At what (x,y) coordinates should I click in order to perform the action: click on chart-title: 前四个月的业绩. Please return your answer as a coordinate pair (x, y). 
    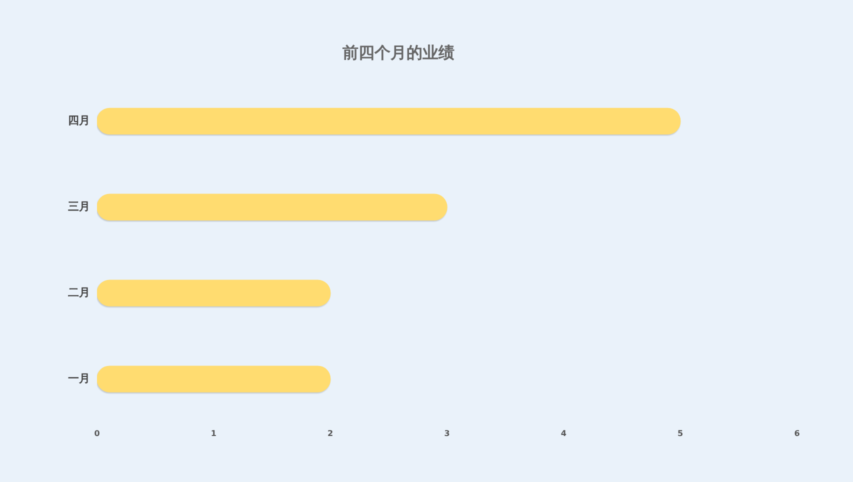
    Looking at the image, I should click on (398, 52).